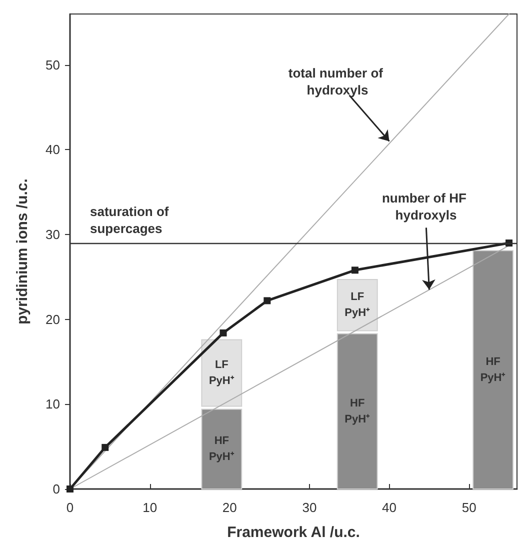  I want to click on y-axis-title: pyridinium ions /u.c., so click(22, 251).